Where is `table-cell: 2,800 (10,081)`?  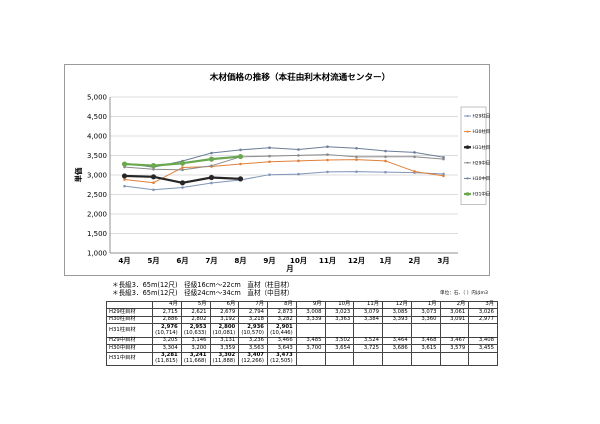 table-cell: 2,800 (10,081) is located at coordinates (224, 330).